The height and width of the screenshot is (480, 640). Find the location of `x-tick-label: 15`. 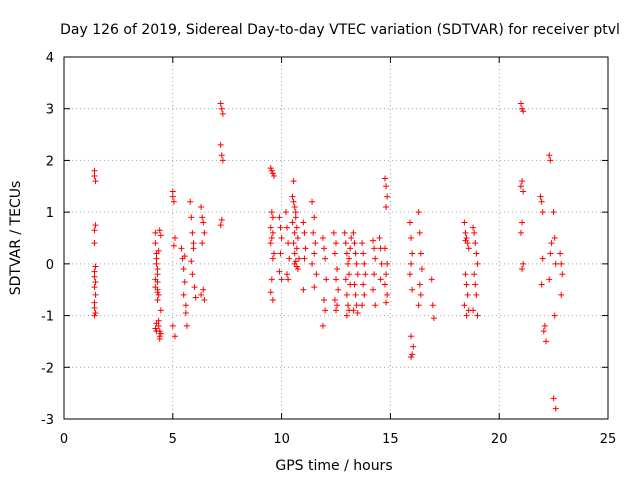

x-tick-label: 15 is located at coordinates (390, 439).